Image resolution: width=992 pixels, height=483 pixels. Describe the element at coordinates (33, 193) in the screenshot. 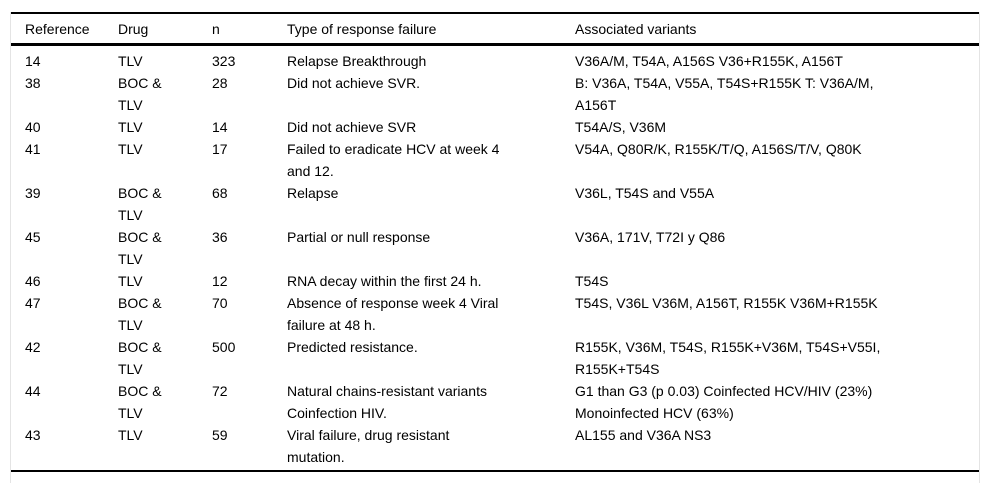

I see `cell-reference: 39` at that location.